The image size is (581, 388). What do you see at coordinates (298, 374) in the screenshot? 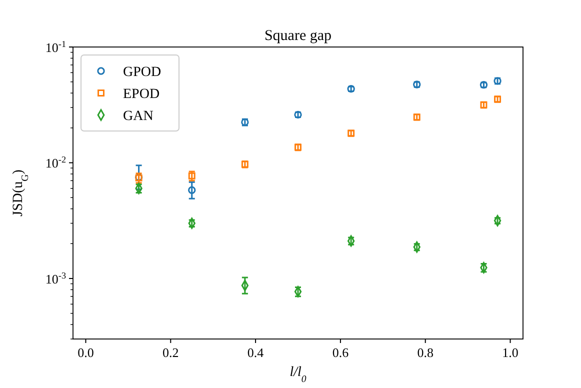
I see `x-axis-title: l/l$_{0}$` at bounding box center [298, 374].